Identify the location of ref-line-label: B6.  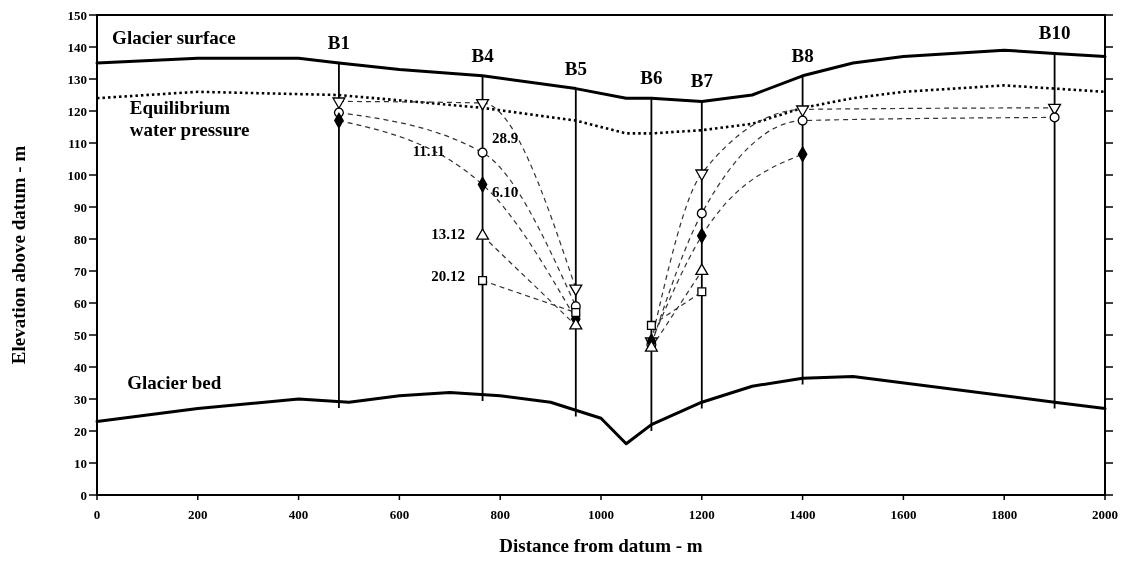
(651, 78).